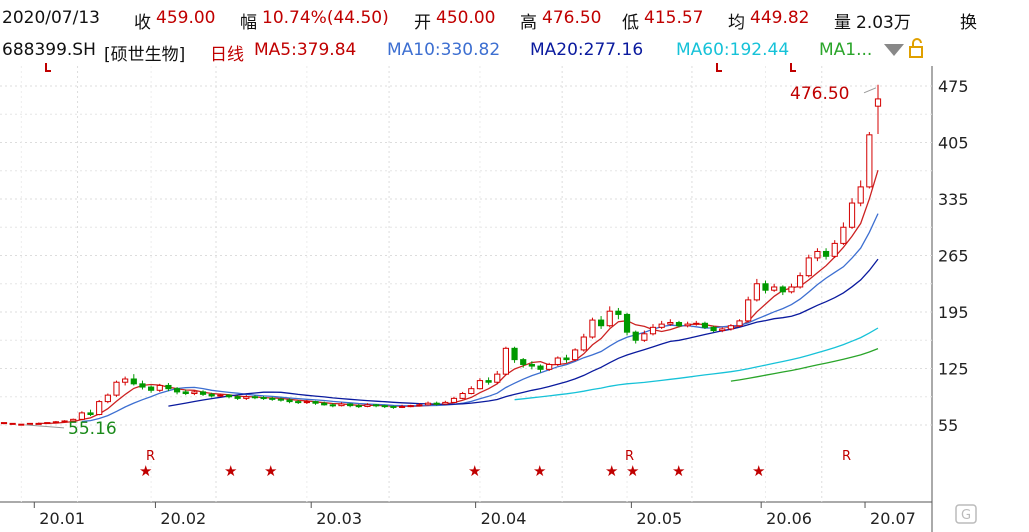  Describe the element at coordinates (659, 518) in the screenshot. I see `date-tick-label: 20.05` at that location.